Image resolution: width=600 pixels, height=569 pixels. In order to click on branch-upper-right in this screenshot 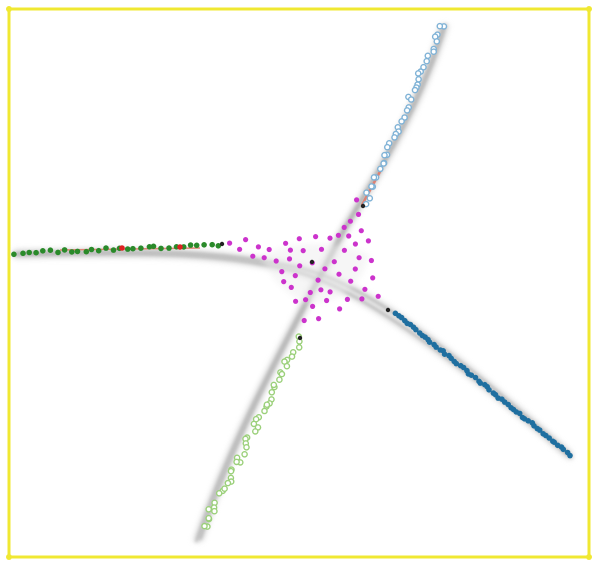, I will do `click(405, 115)`.